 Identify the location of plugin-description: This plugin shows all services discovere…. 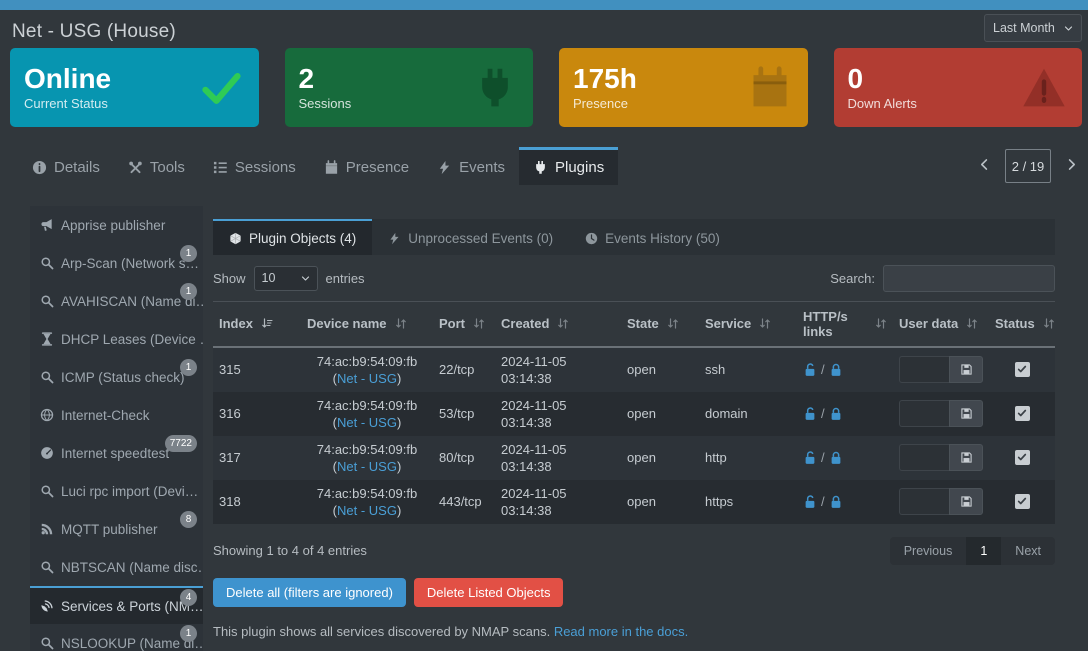
(634, 631).